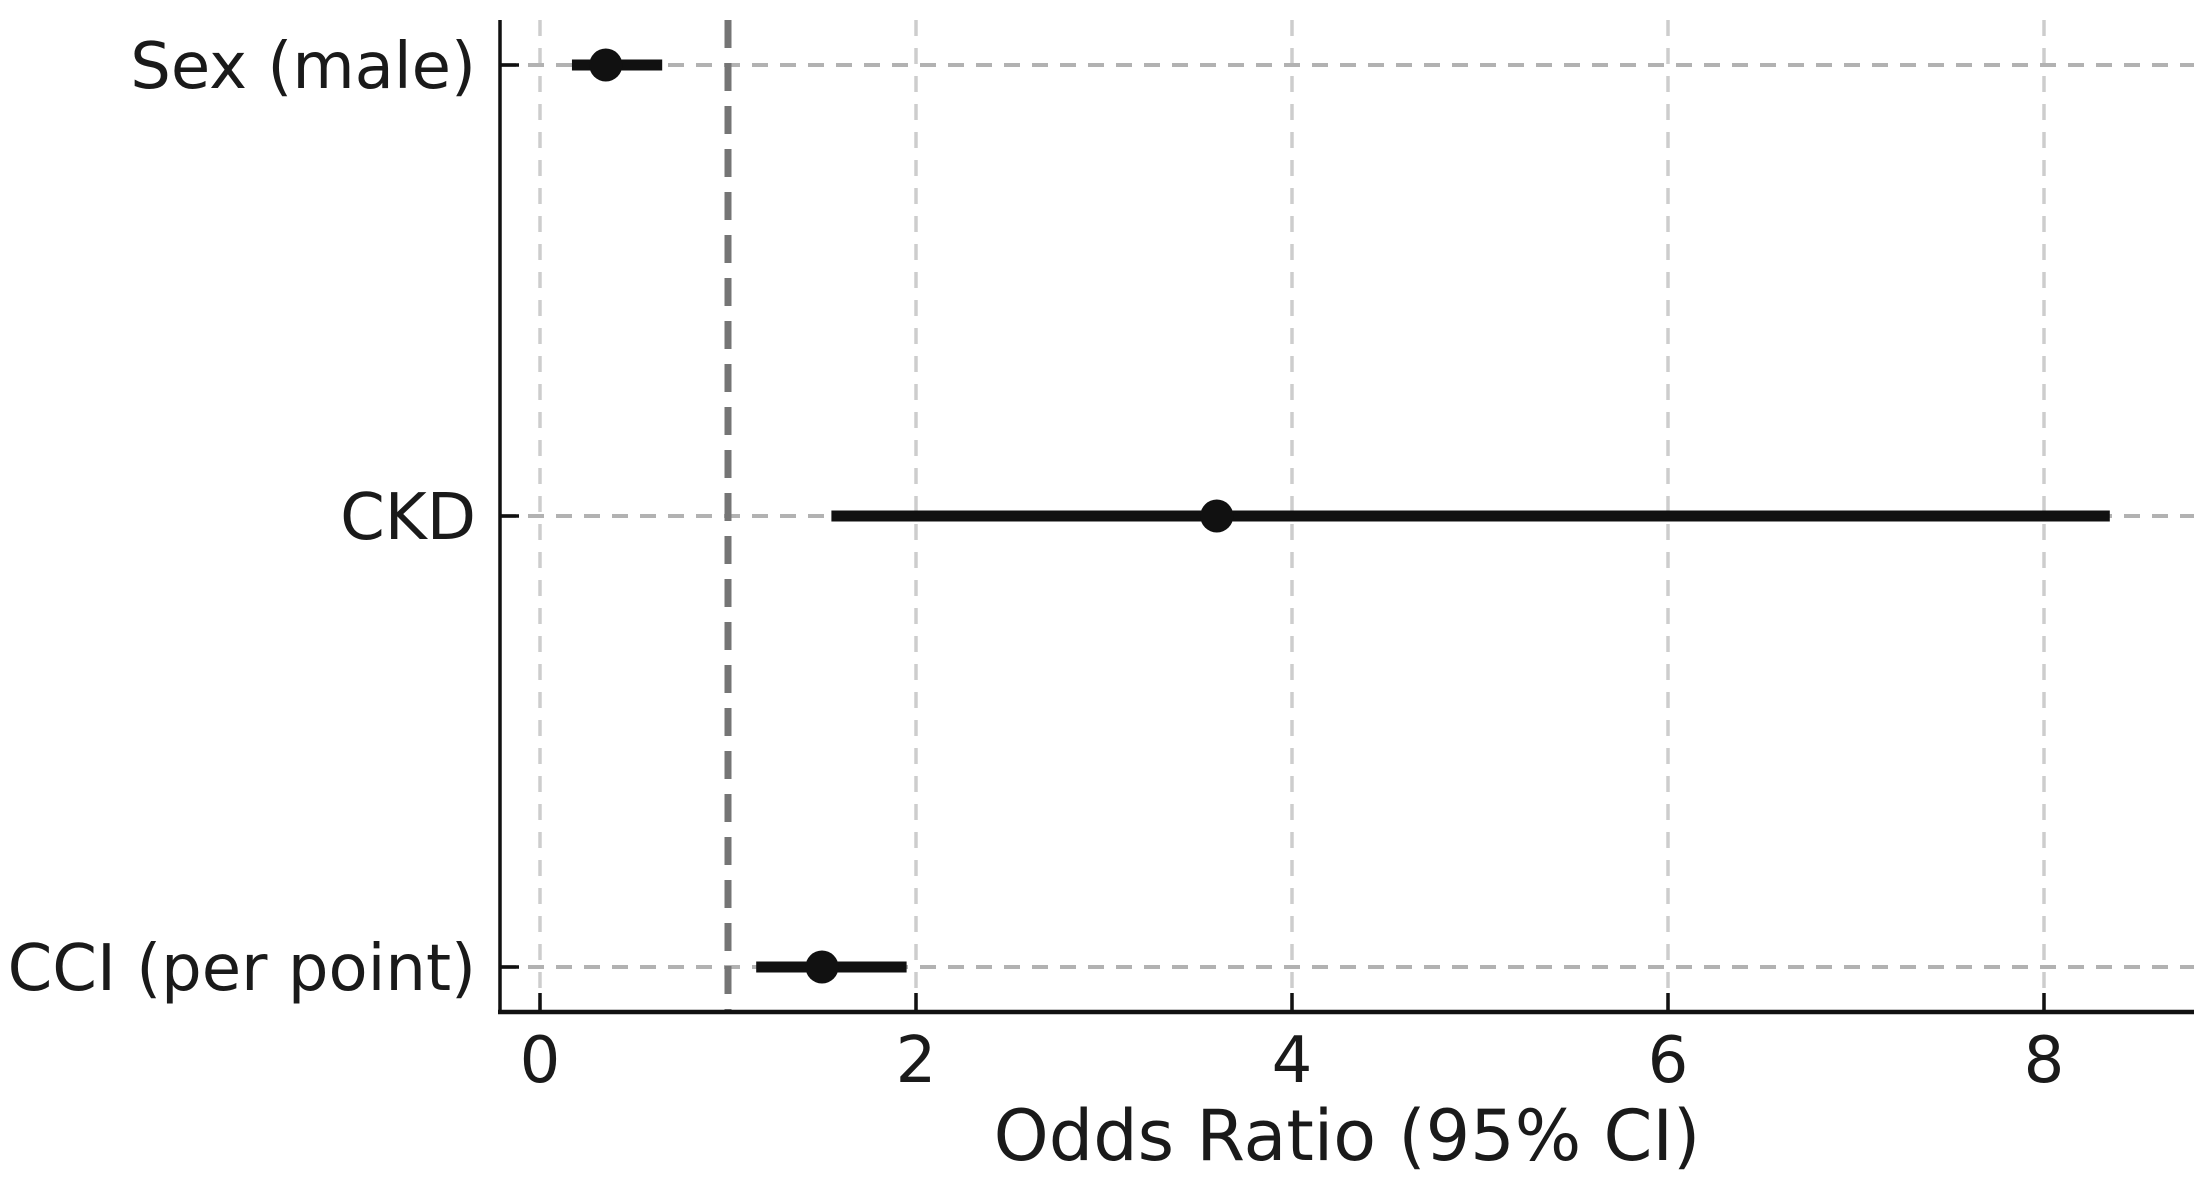  What do you see at coordinates (2044, 1061) in the screenshot?
I see `x-tick-label-8: 8` at bounding box center [2044, 1061].